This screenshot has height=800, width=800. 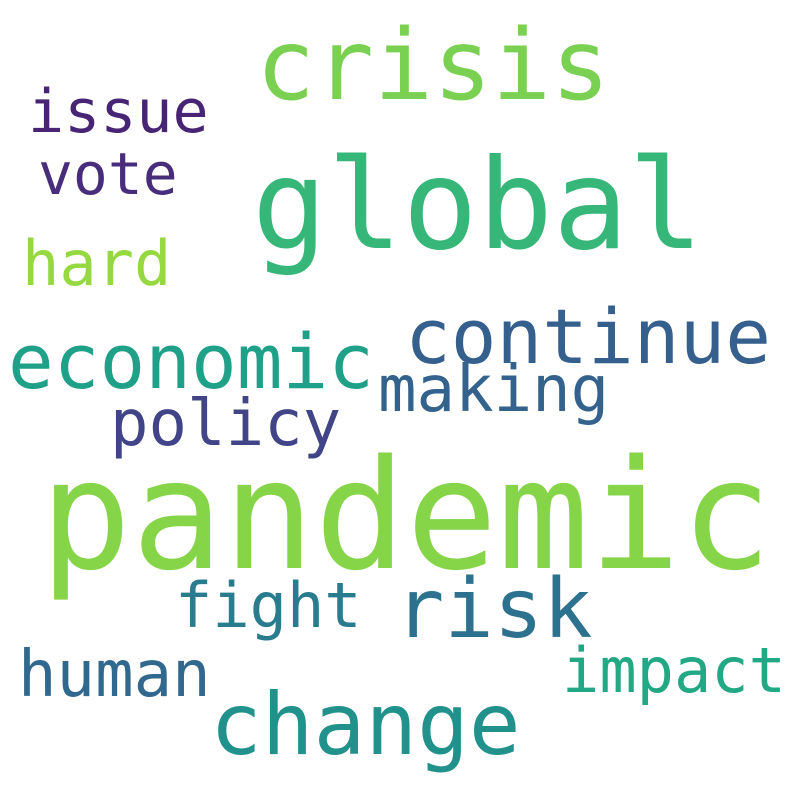 I want to click on word-issue: issue, so click(x=118, y=112).